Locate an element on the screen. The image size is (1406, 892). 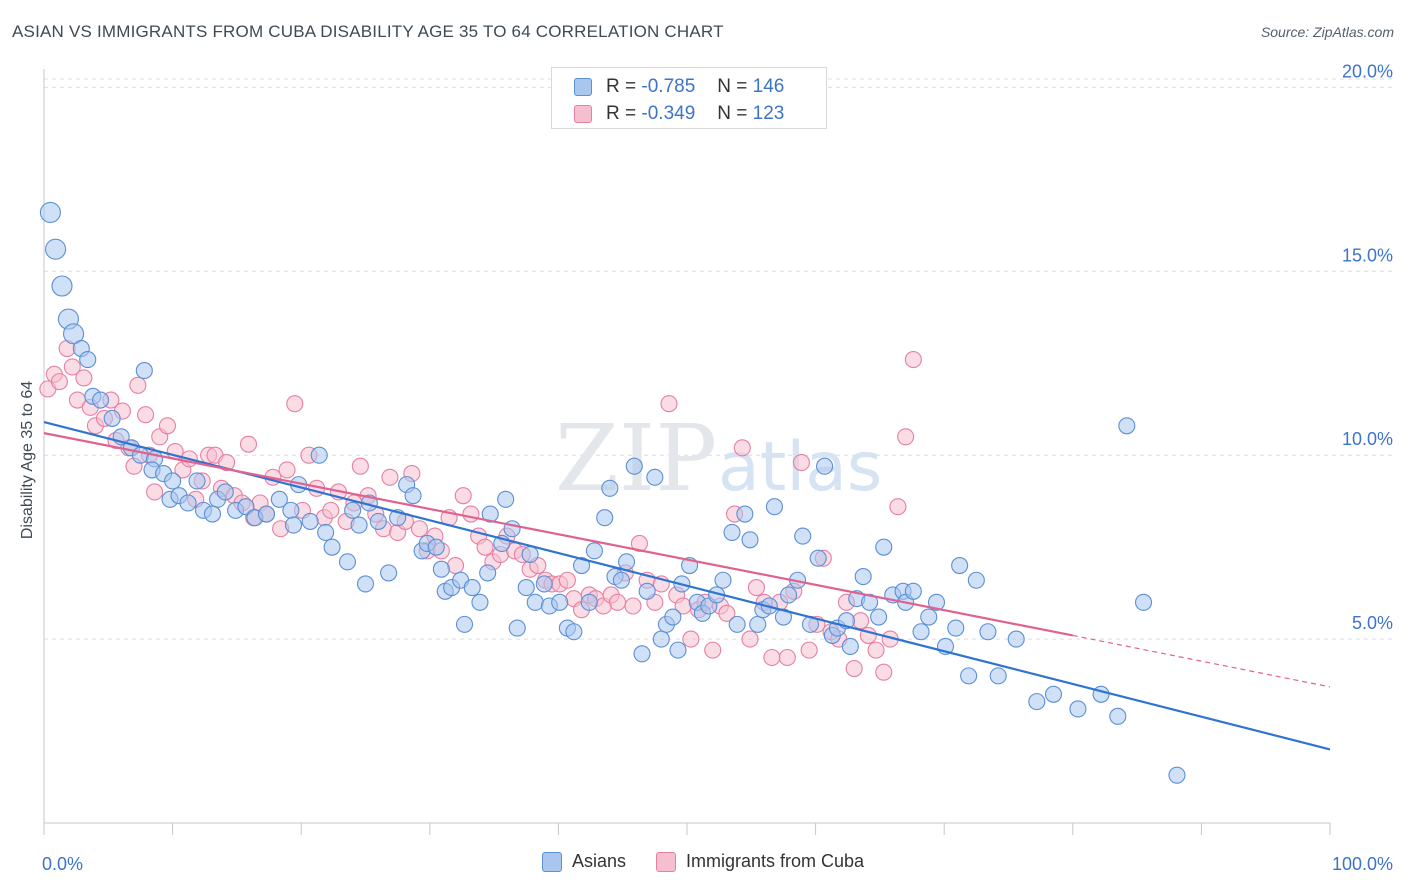
legend-item-cuba: Immigrants from Cuba is located at coordinates (760, 861).